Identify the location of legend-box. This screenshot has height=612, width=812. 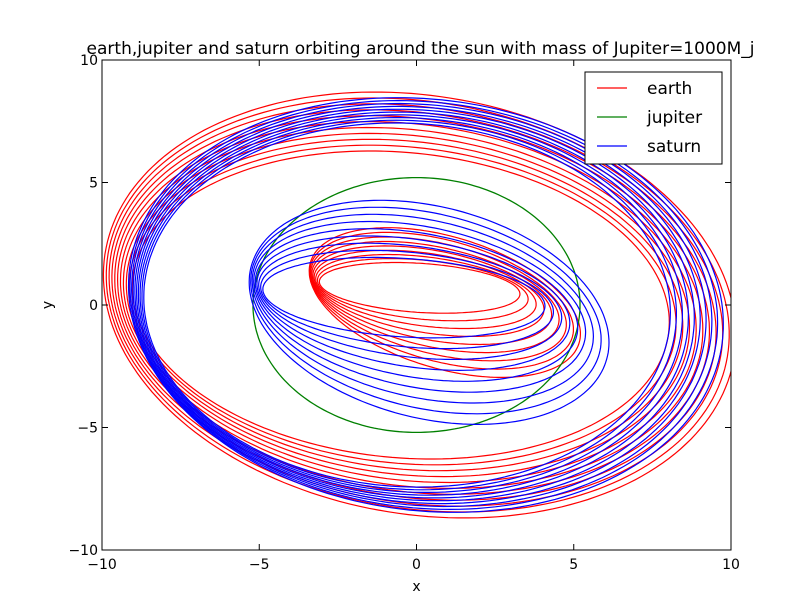
(653, 118).